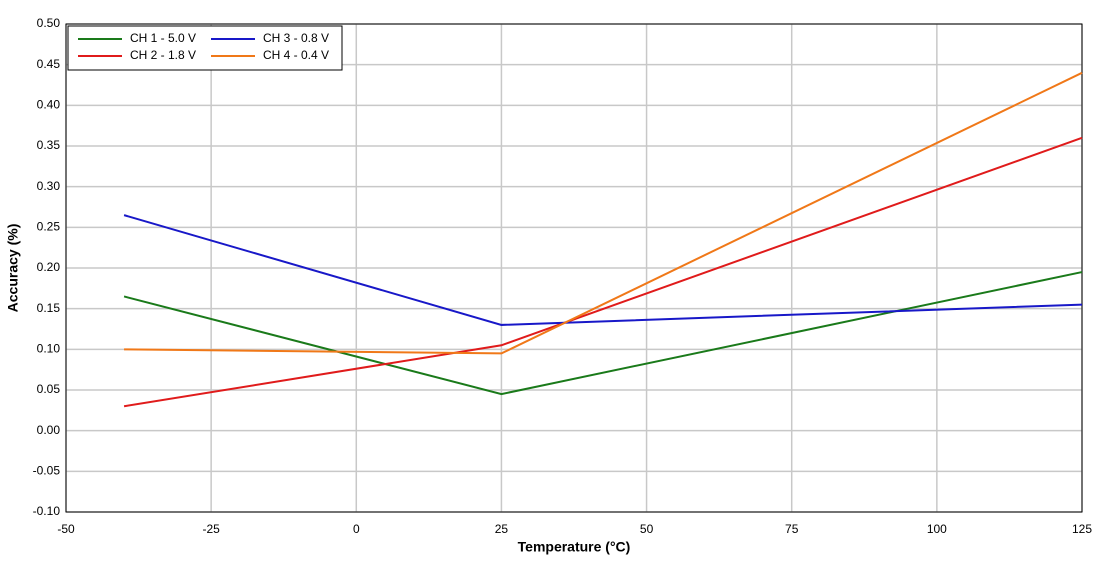  I want to click on y-tick-label: -0.10, so click(47, 511).